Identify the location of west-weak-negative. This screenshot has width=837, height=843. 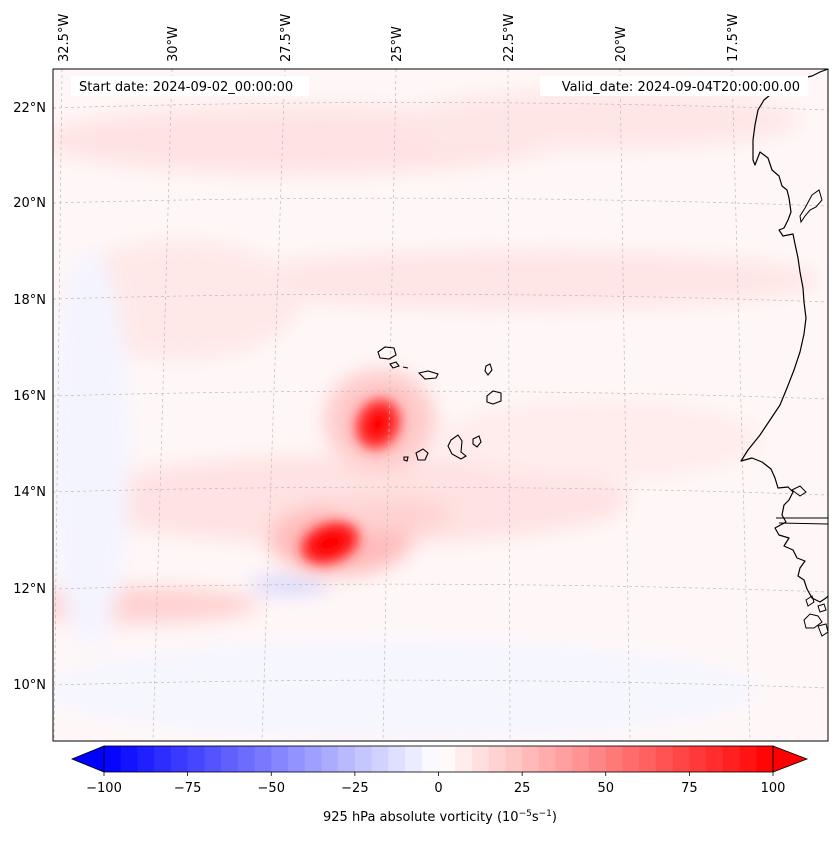
(91, 450).